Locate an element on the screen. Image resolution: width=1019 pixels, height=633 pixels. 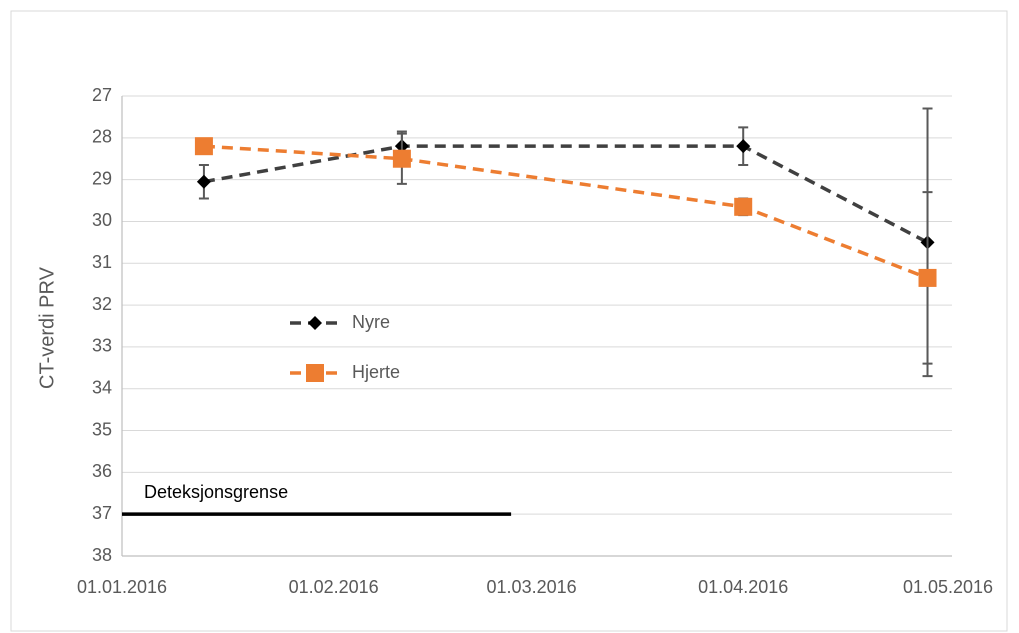
y-tick-label: 32 is located at coordinates (102, 304).